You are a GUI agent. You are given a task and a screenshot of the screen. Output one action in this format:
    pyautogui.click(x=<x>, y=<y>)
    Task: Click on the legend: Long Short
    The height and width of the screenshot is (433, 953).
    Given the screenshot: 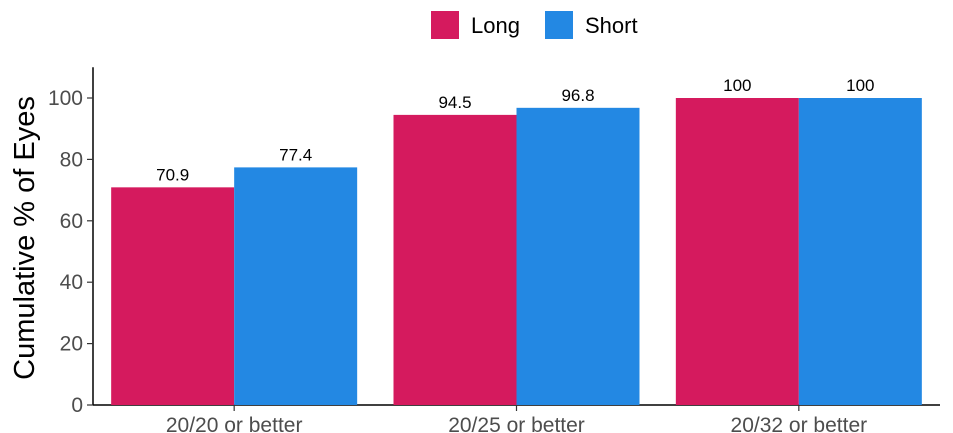 What is the action you would take?
    pyautogui.click(x=534, y=25)
    